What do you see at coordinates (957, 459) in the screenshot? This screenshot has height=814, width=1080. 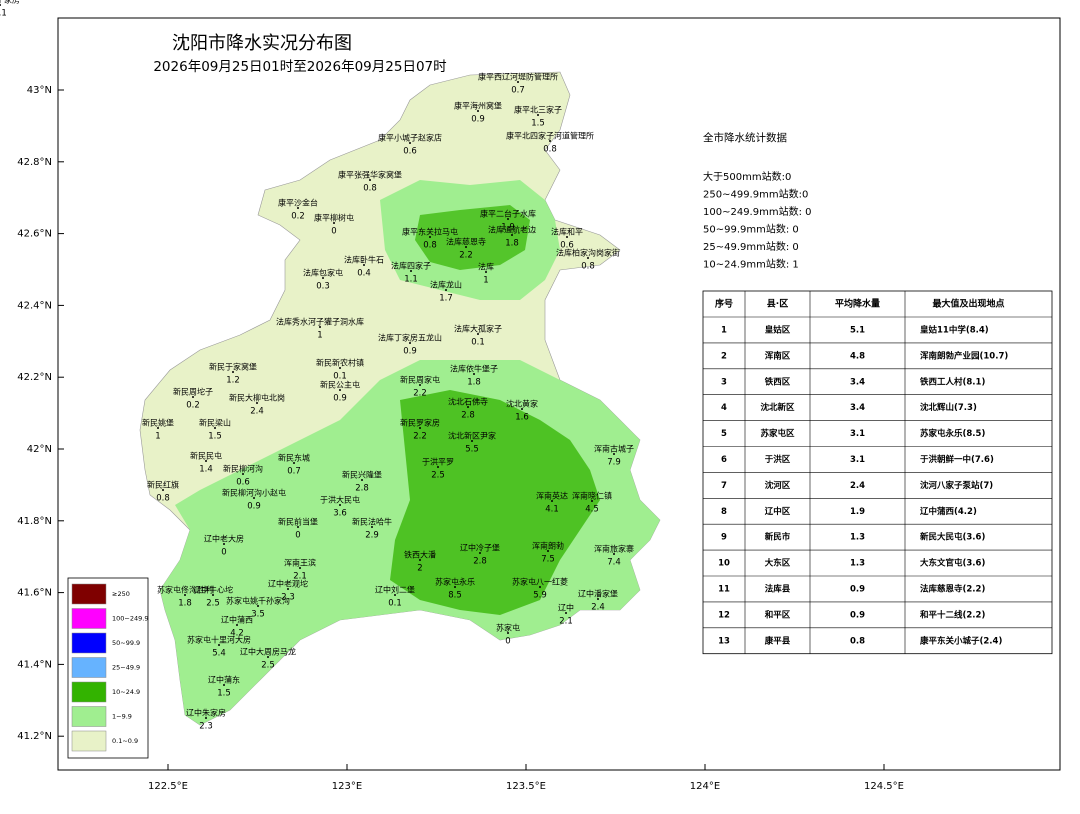 I see `table-cell: 于洪朝鲜一中(7.6)` at bounding box center [957, 459].